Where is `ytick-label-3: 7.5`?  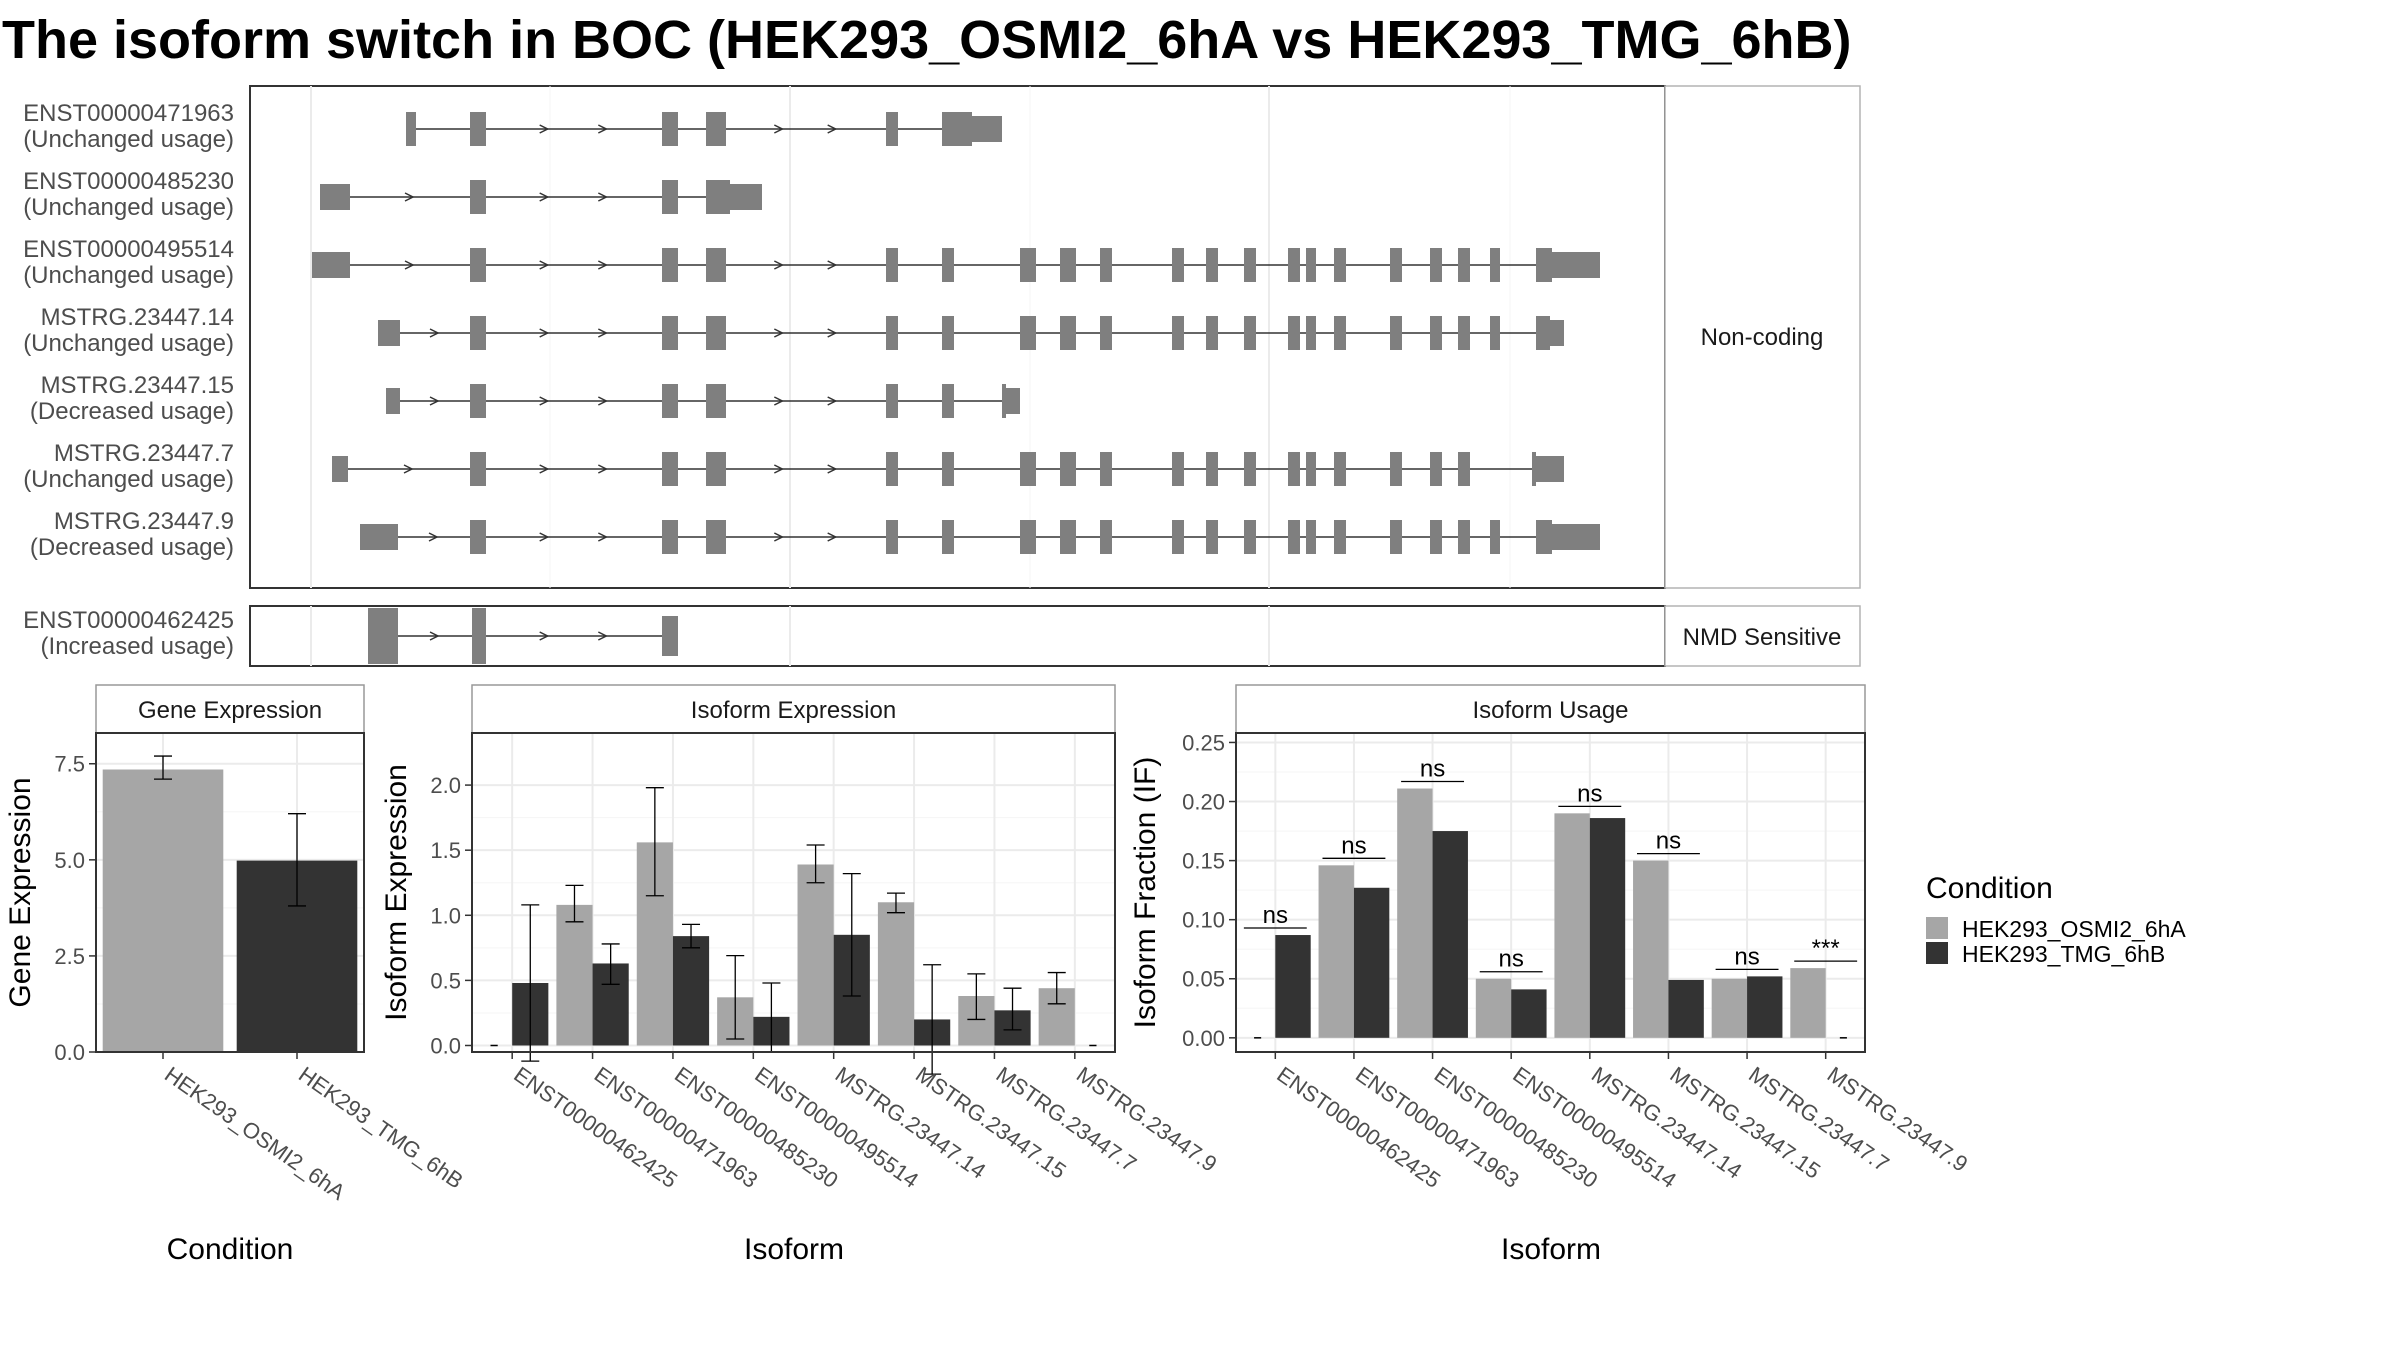
ytick-label-3: 7.5 is located at coordinates (69, 764).